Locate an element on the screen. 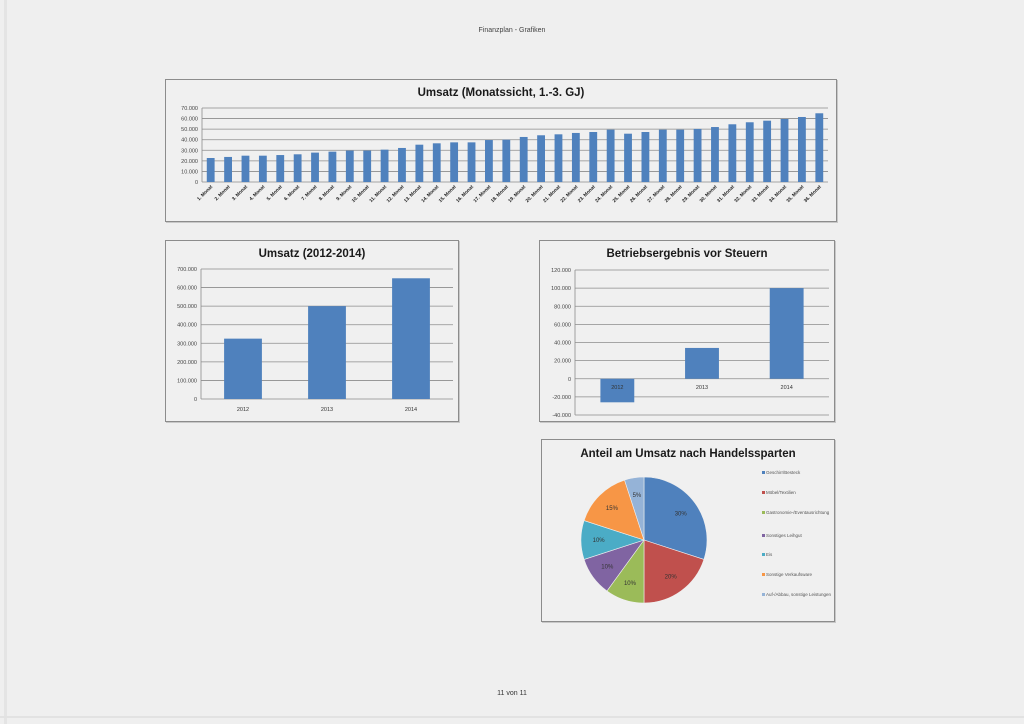 This screenshot has height=724, width=1024. x-tick-label: 28. Monat is located at coordinates (674, 194).